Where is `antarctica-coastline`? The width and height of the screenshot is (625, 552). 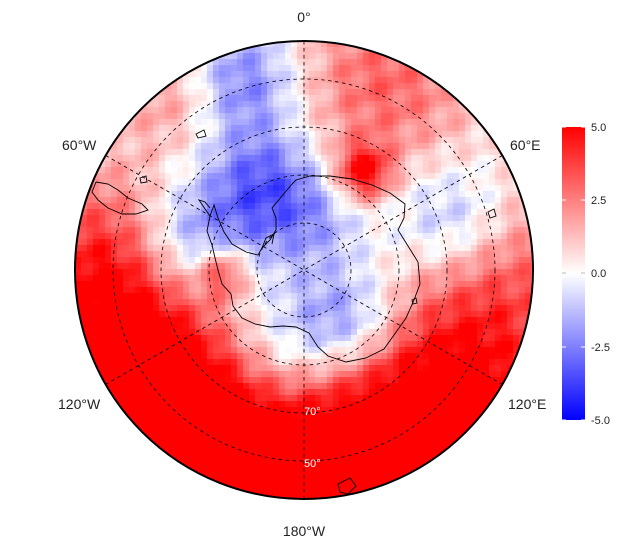 antarctica-coastline is located at coordinates (313, 269).